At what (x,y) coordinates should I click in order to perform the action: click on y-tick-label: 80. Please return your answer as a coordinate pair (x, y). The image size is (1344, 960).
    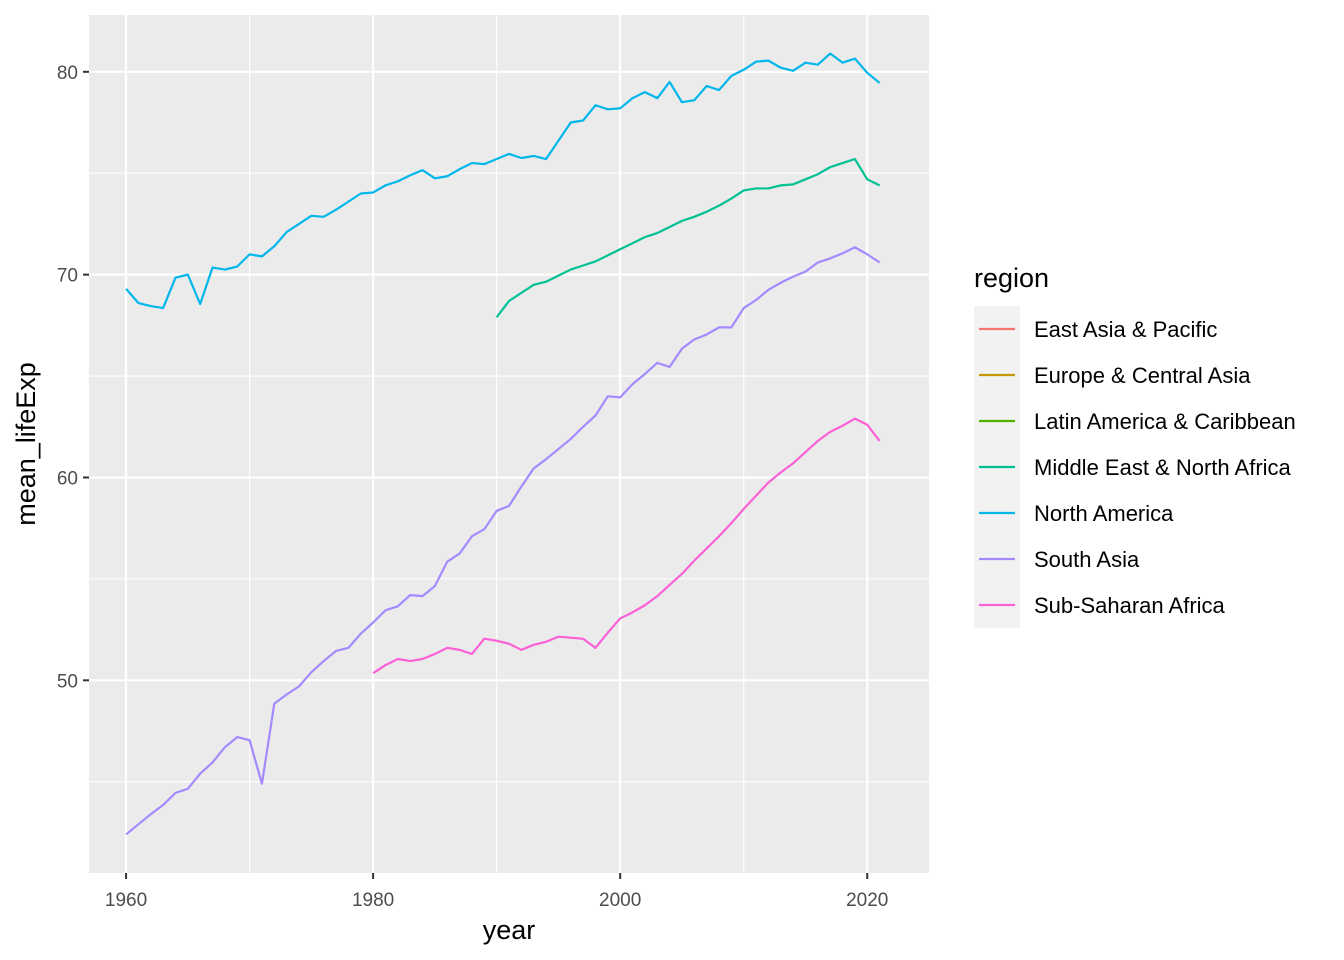
    Looking at the image, I should click on (67, 73).